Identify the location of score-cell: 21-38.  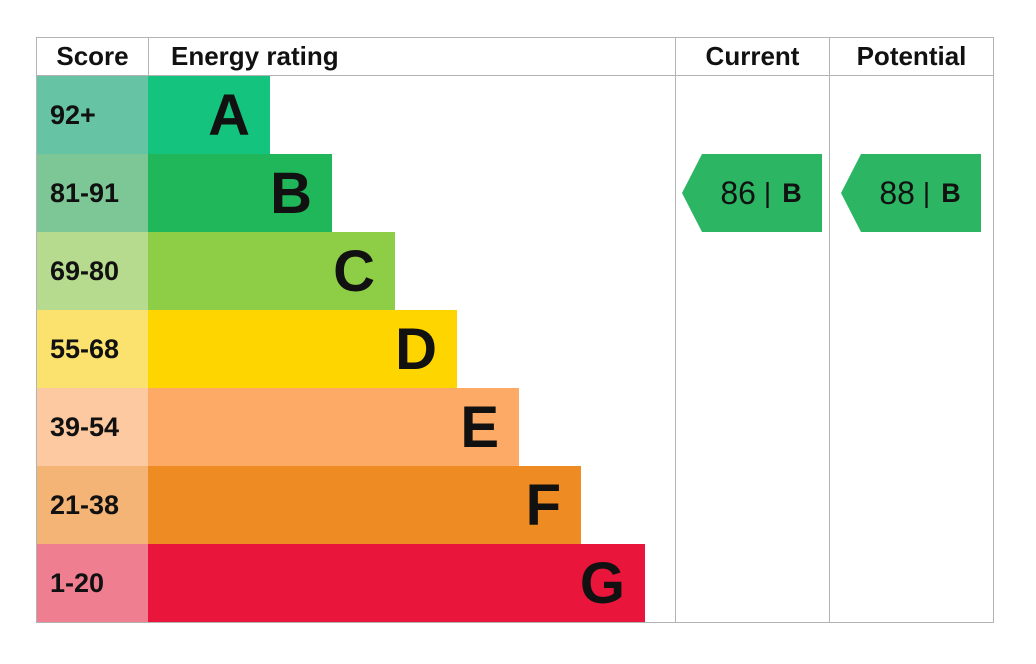
(92, 505).